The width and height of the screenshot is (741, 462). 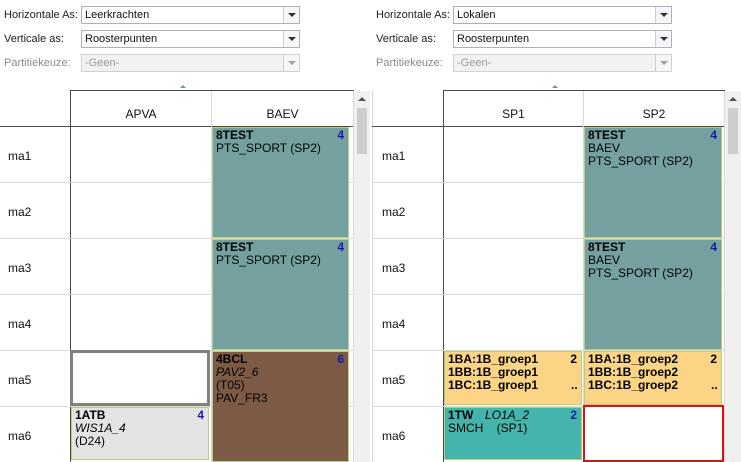 I want to click on partition-label: Partitiekeuze:, so click(x=409, y=63).